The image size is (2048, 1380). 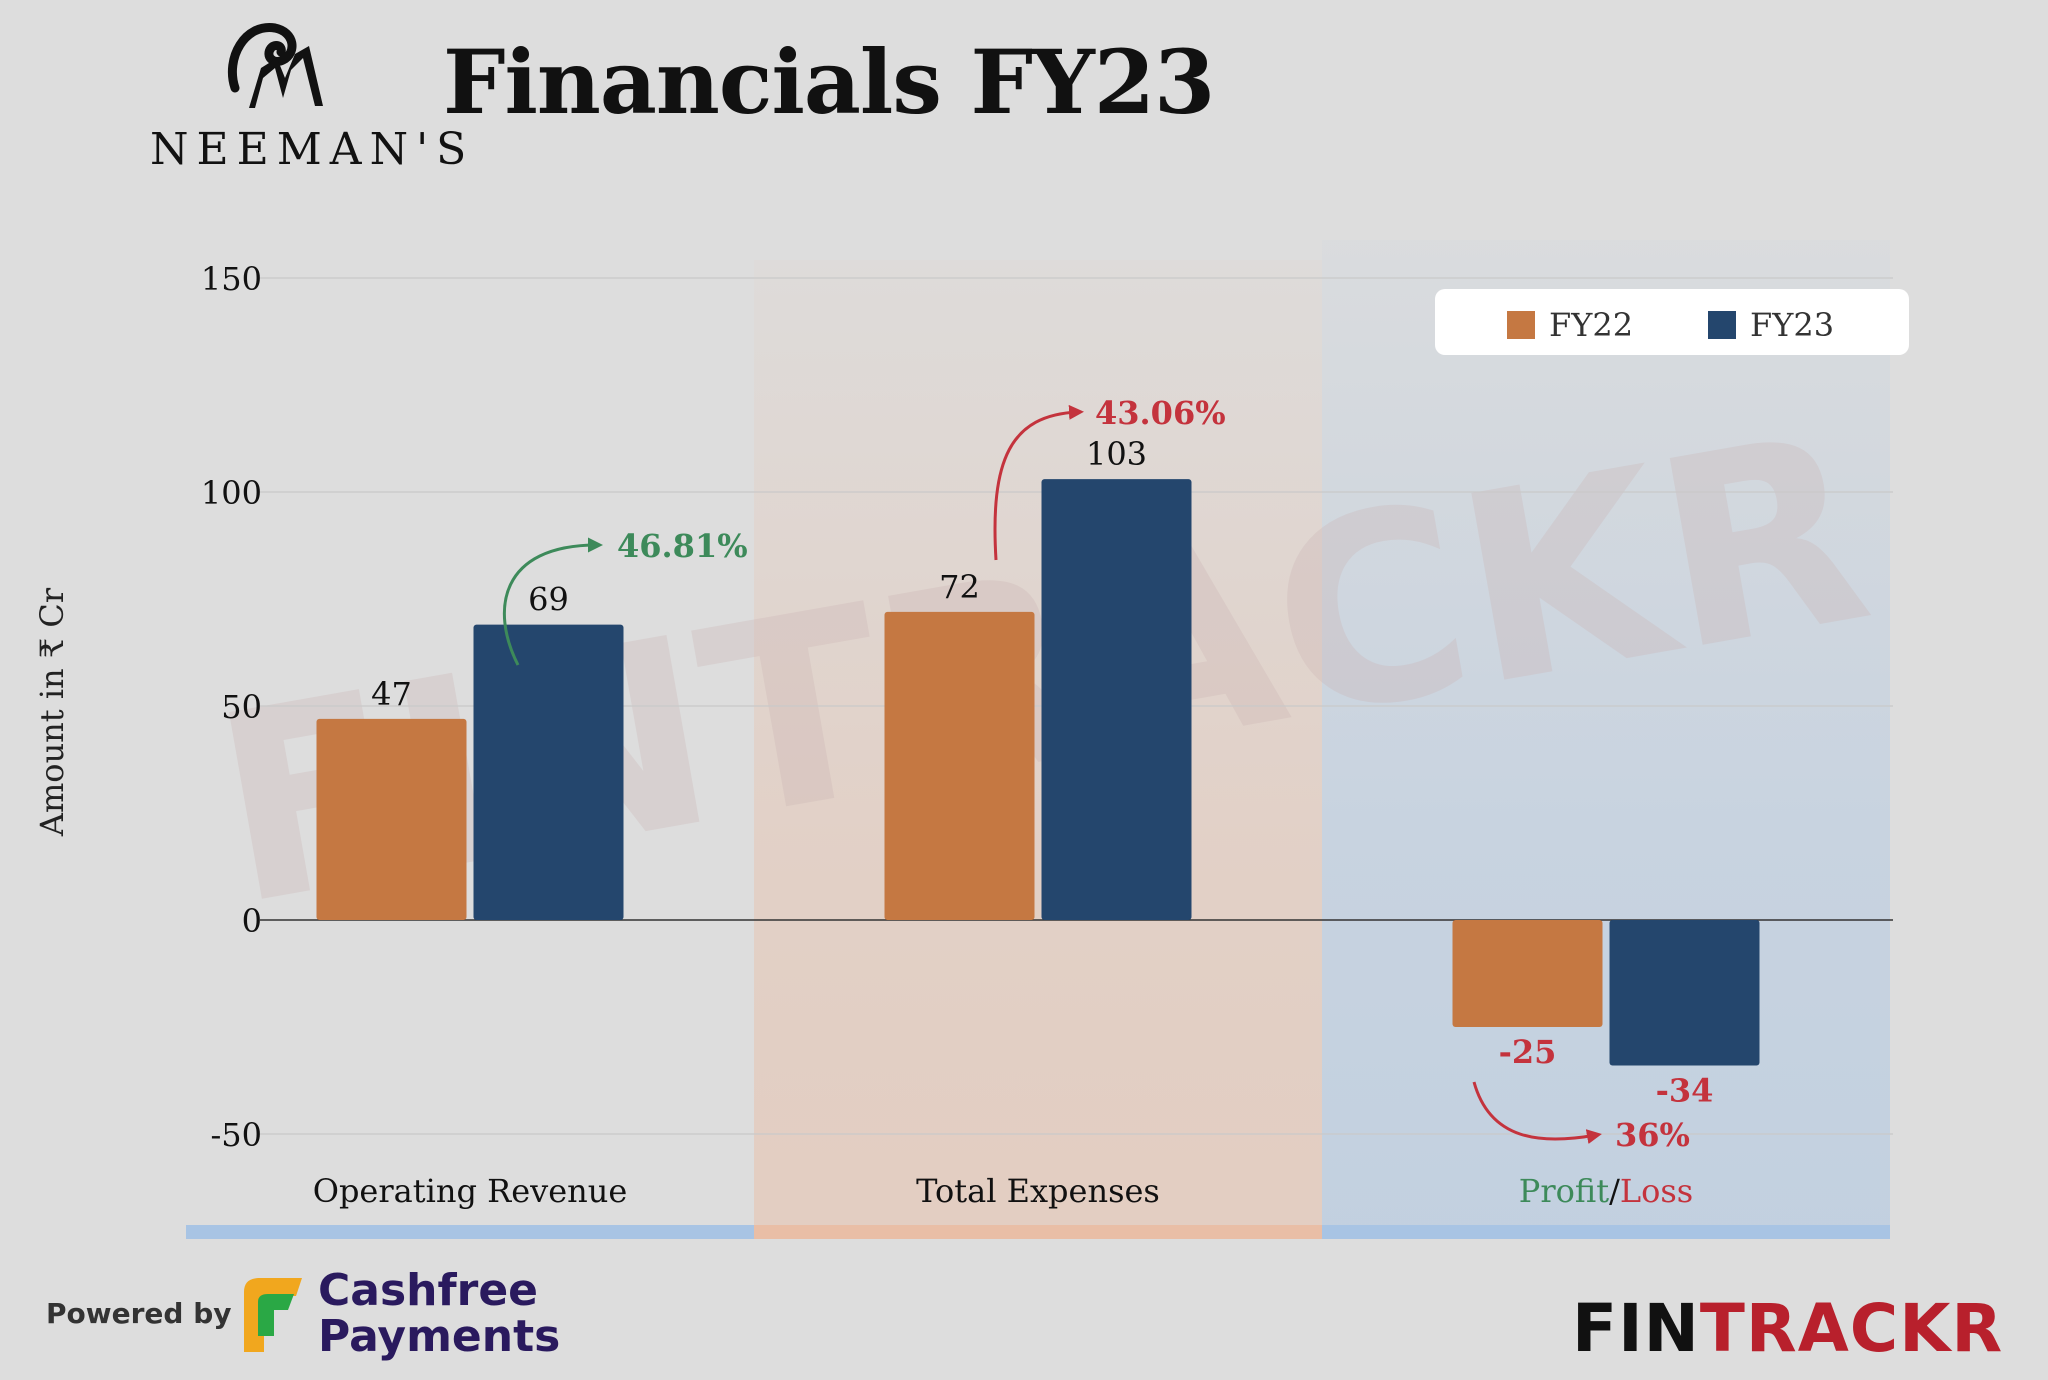 I want to click on x-category-label-part: /, so click(x=1614, y=1191).